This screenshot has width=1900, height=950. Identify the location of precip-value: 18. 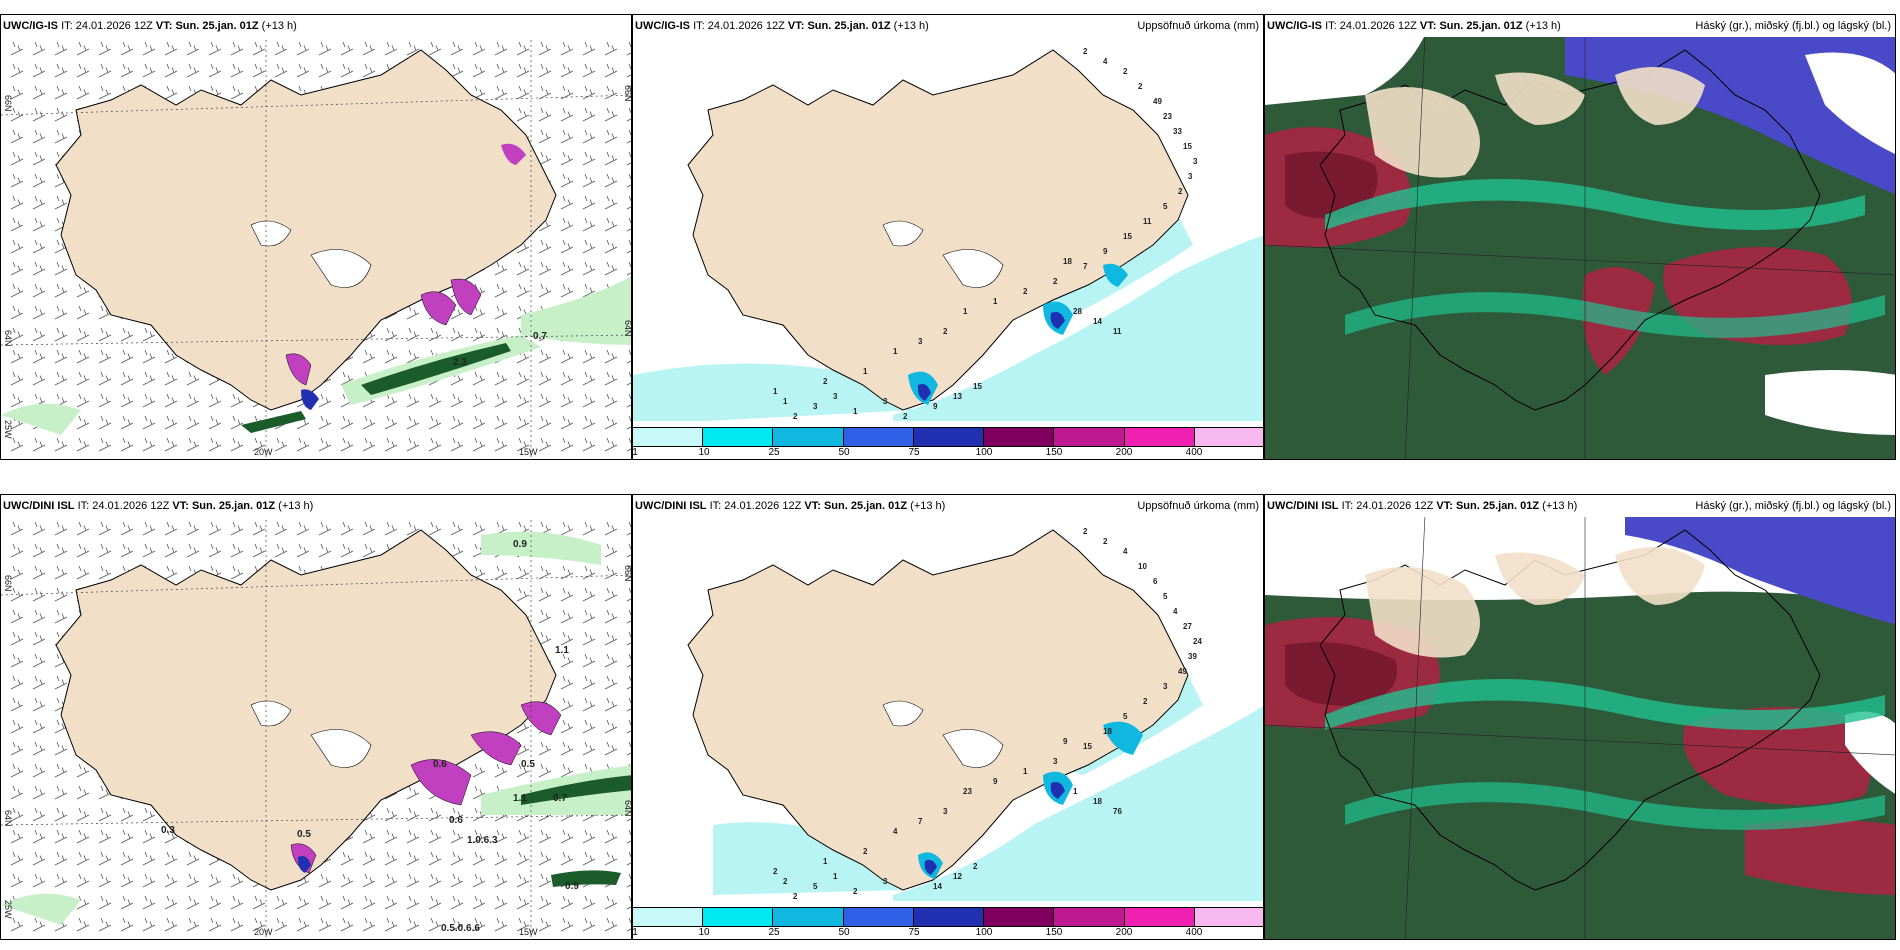
(1067, 261).